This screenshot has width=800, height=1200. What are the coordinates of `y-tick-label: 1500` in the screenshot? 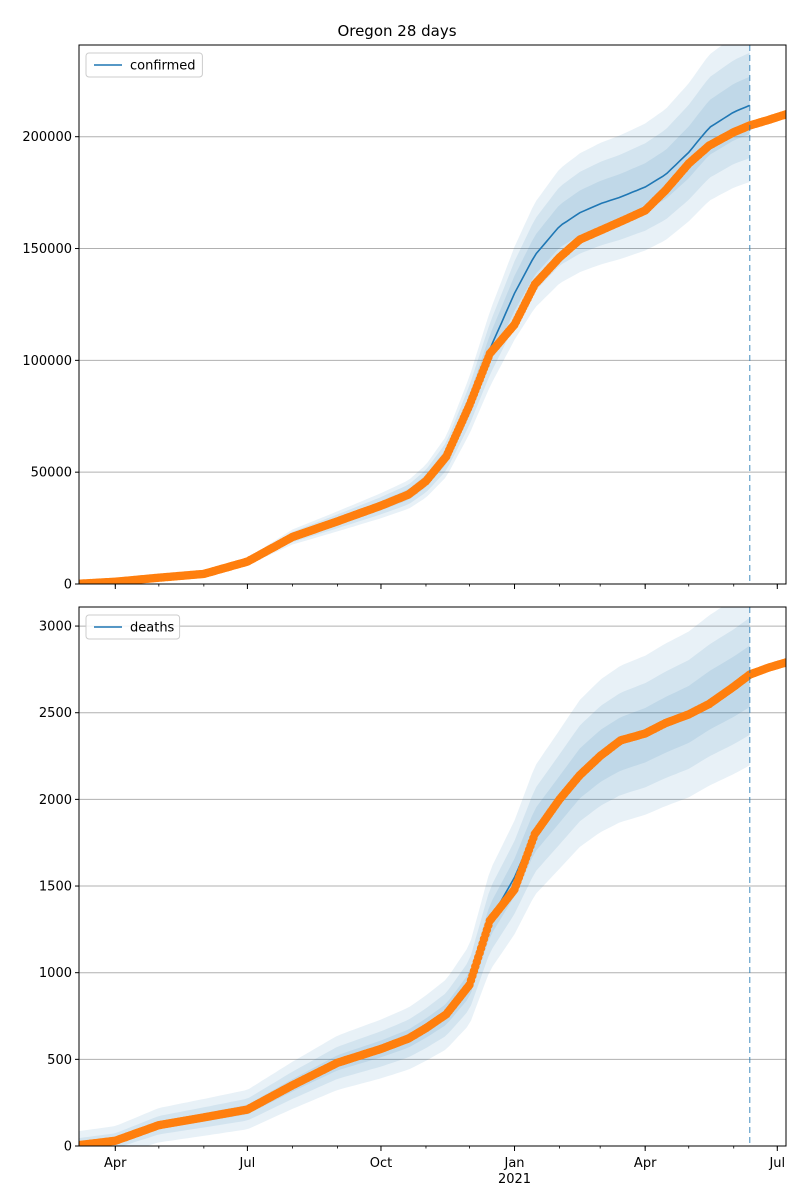 It's located at (55, 887).